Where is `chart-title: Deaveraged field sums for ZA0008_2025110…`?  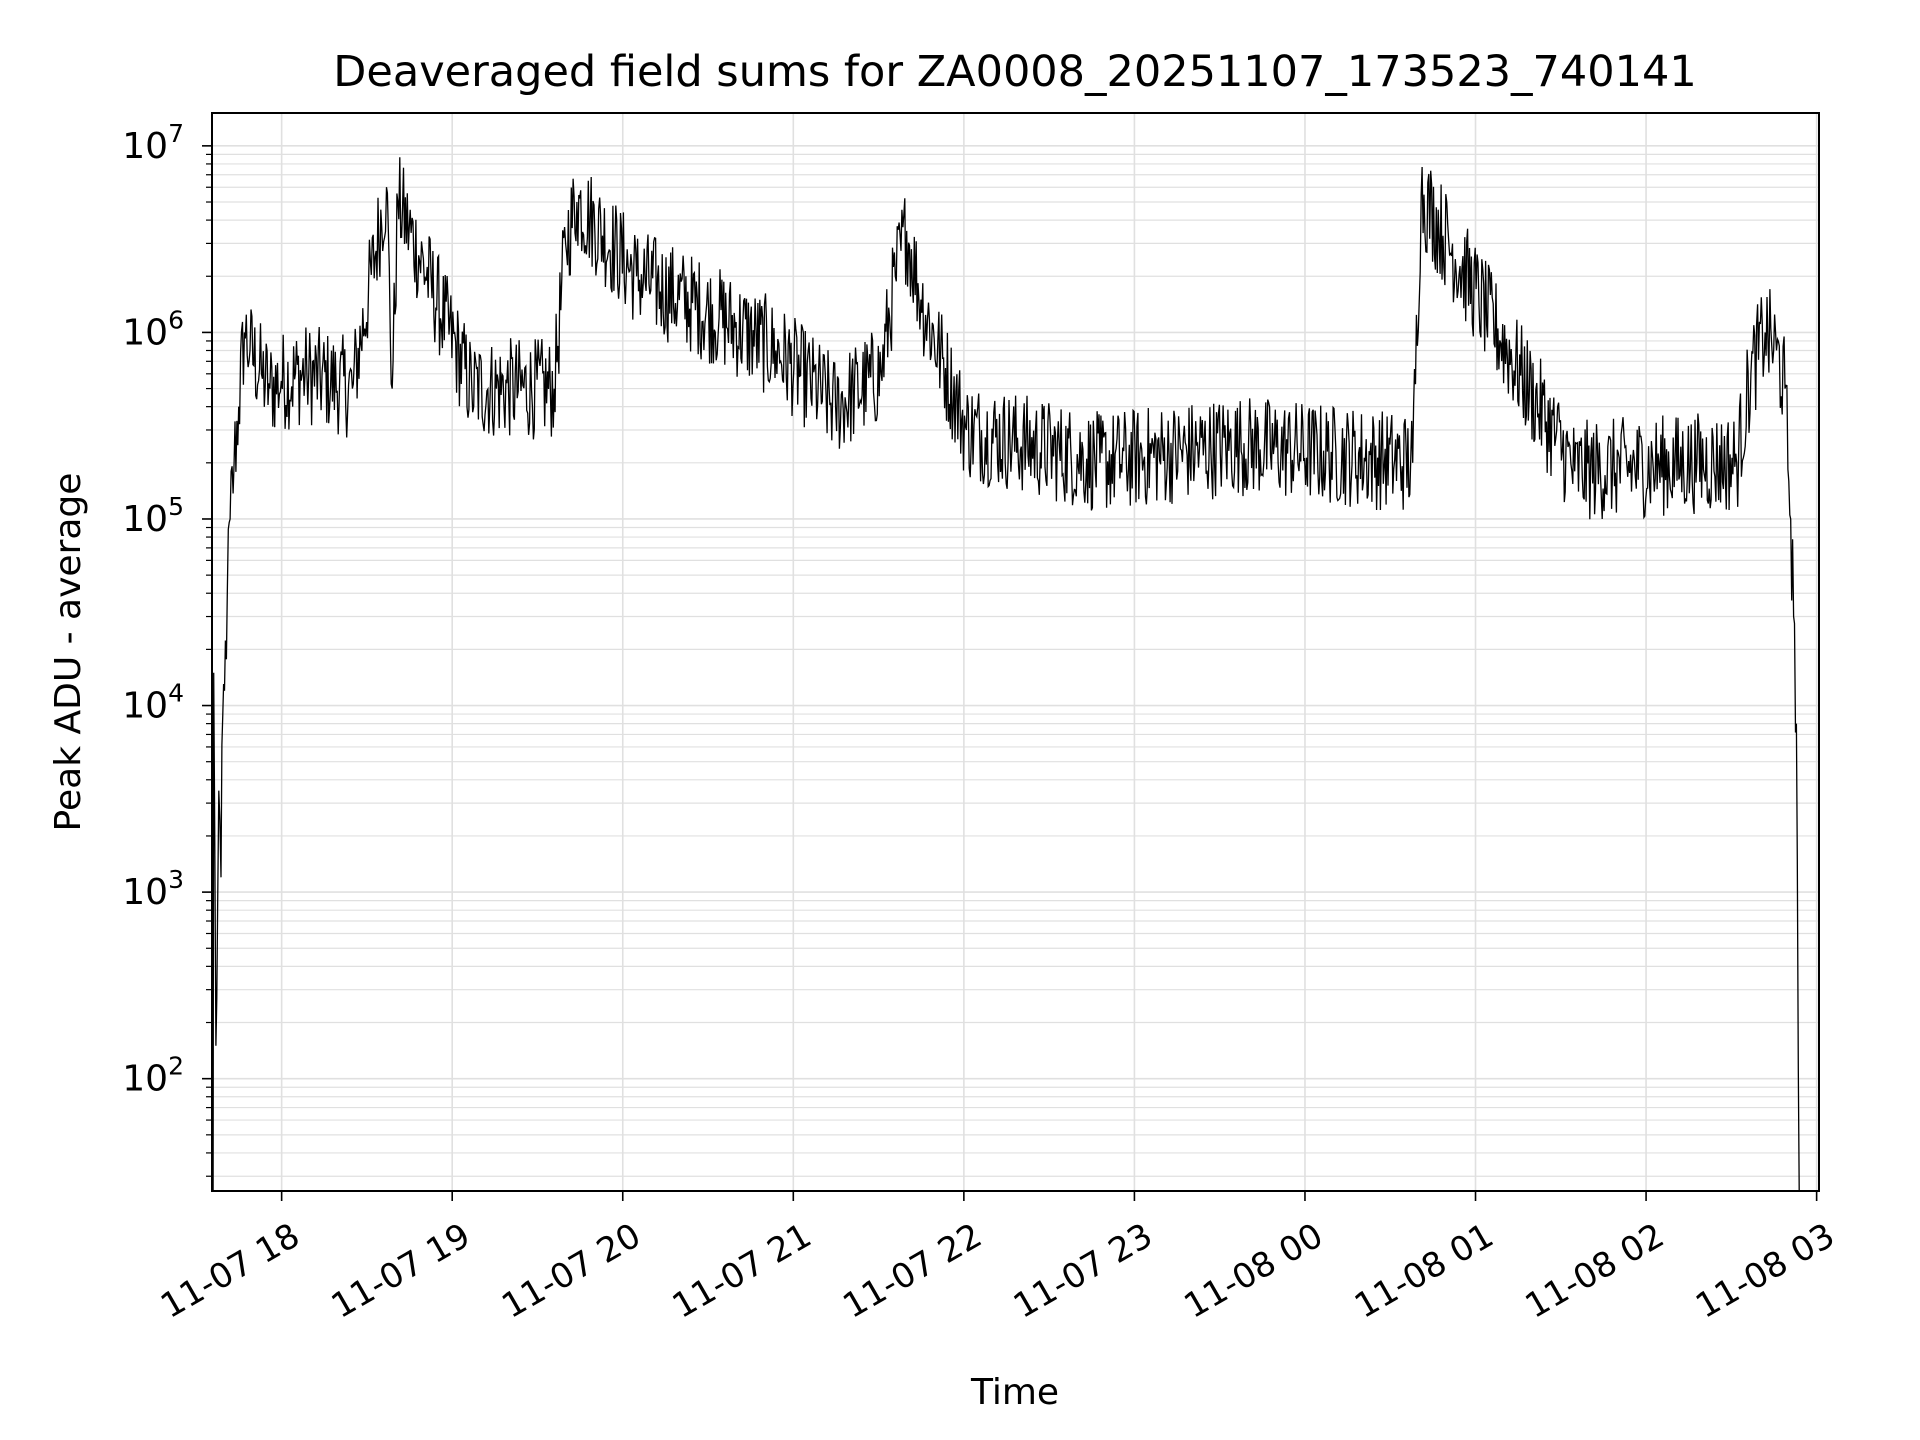 chart-title: Deaveraged field sums for ZA0008_2025110… is located at coordinates (1014, 72).